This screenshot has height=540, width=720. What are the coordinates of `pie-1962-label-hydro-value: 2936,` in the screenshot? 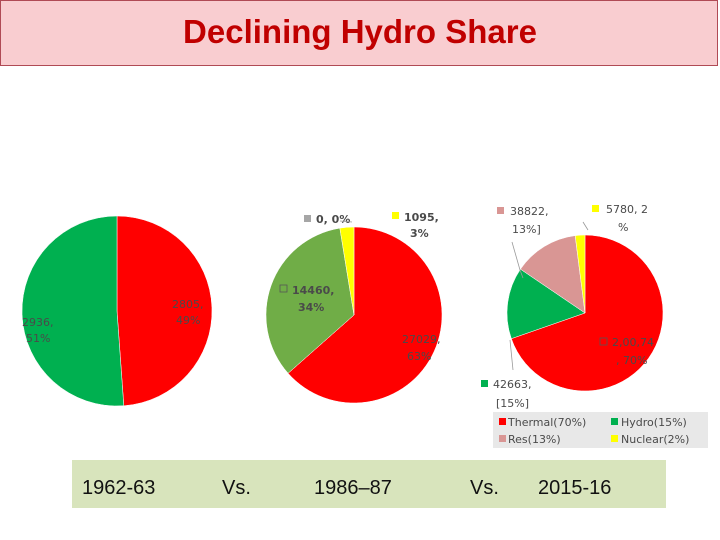 It's located at (38, 322).